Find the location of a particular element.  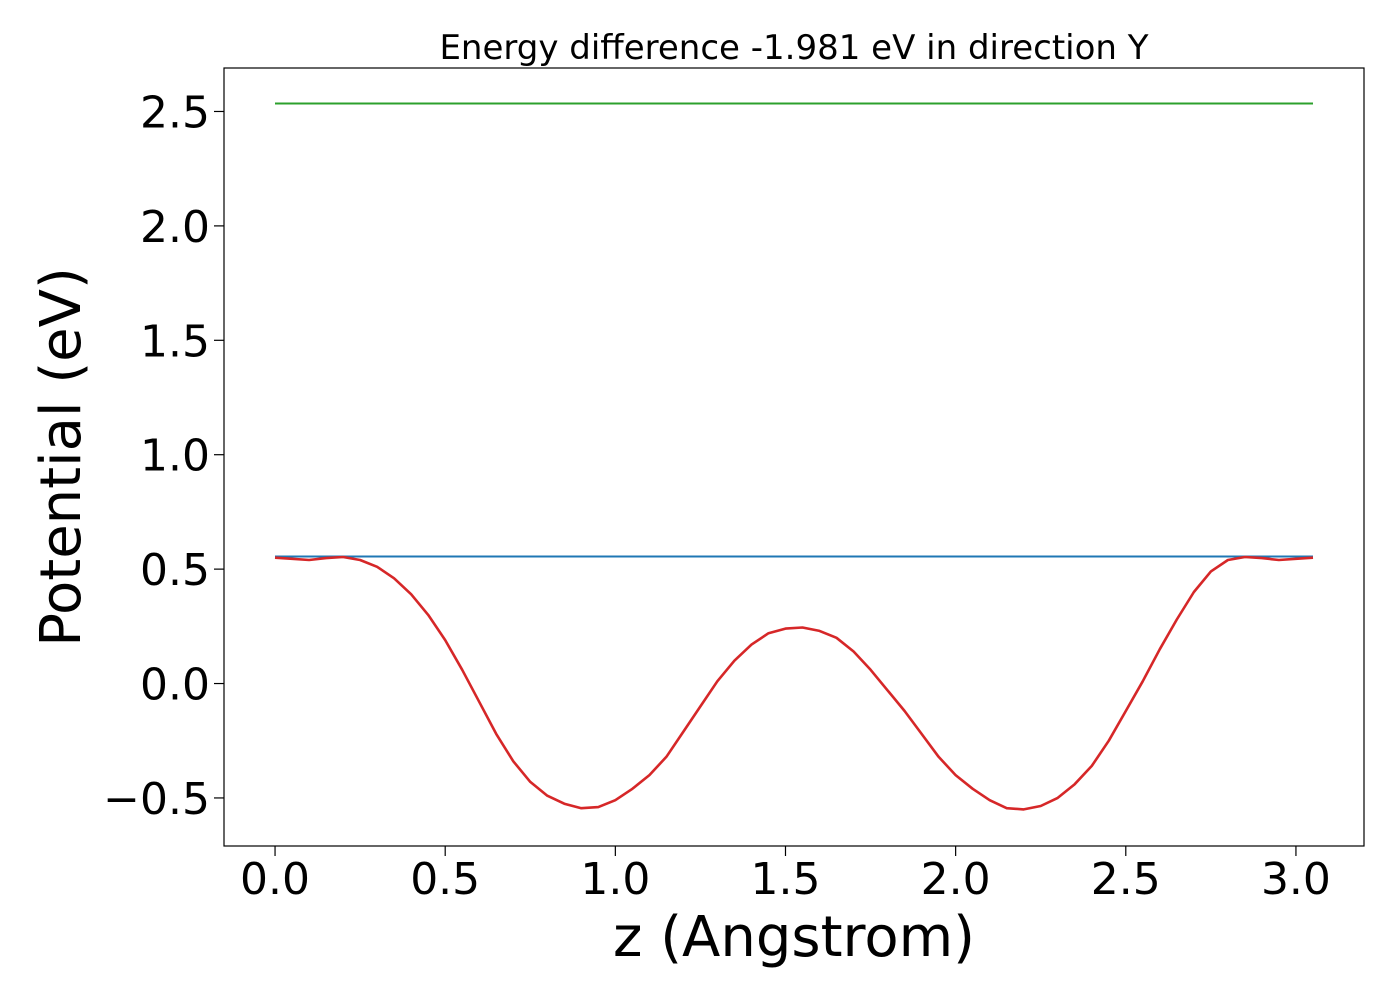

y-tick-label: 0.0 is located at coordinates (175, 685).